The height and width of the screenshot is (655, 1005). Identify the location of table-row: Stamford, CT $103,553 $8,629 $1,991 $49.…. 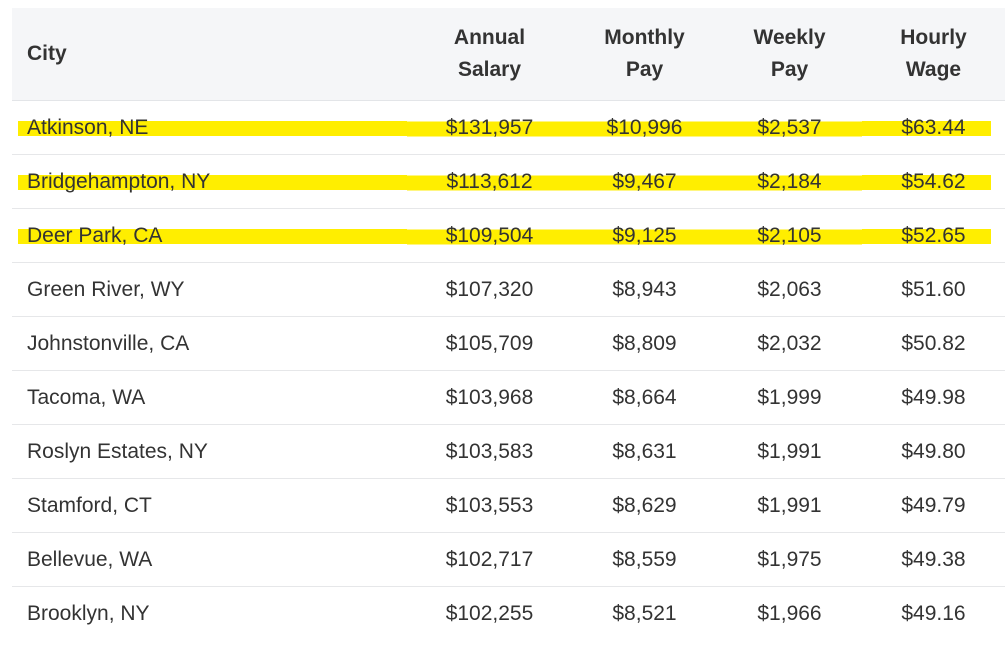
(508, 505).